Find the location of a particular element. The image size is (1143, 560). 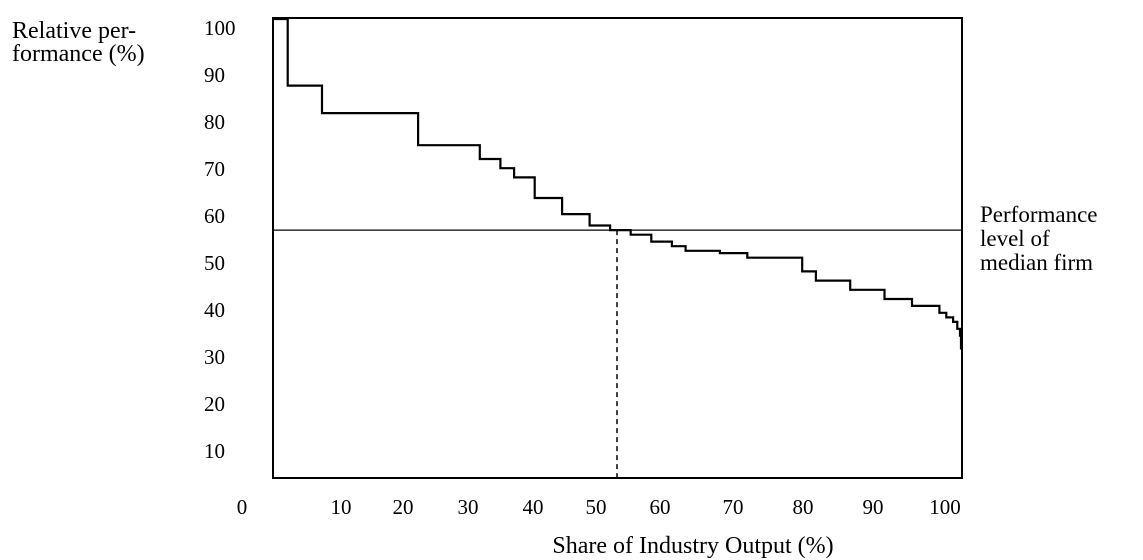

x-axis-title: Share of Industry Output (%) is located at coordinates (692, 546).